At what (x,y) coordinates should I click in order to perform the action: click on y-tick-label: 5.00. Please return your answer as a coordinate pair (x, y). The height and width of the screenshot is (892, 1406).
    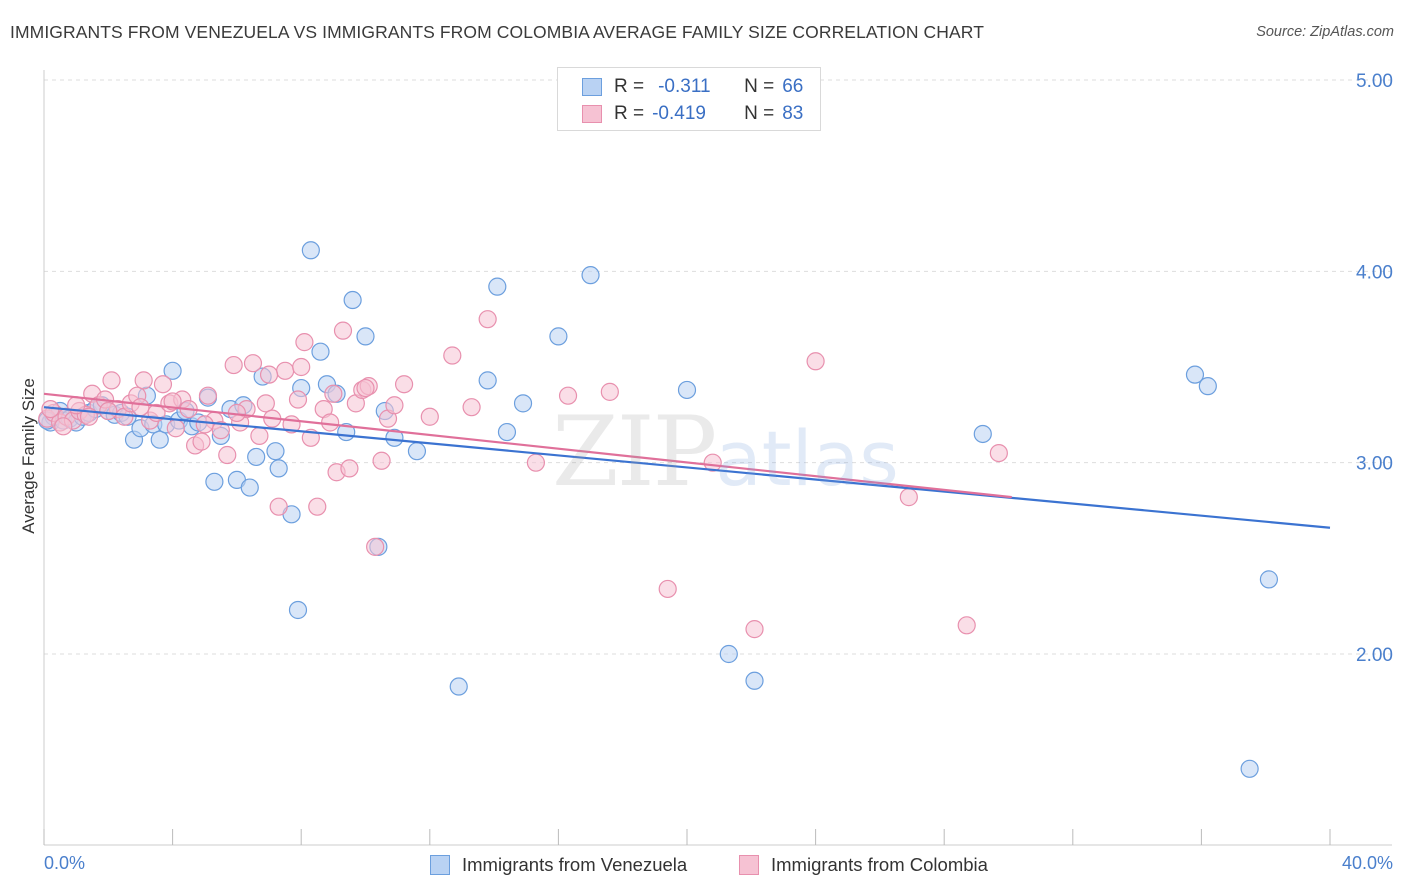
    Looking at the image, I should click on (1374, 81).